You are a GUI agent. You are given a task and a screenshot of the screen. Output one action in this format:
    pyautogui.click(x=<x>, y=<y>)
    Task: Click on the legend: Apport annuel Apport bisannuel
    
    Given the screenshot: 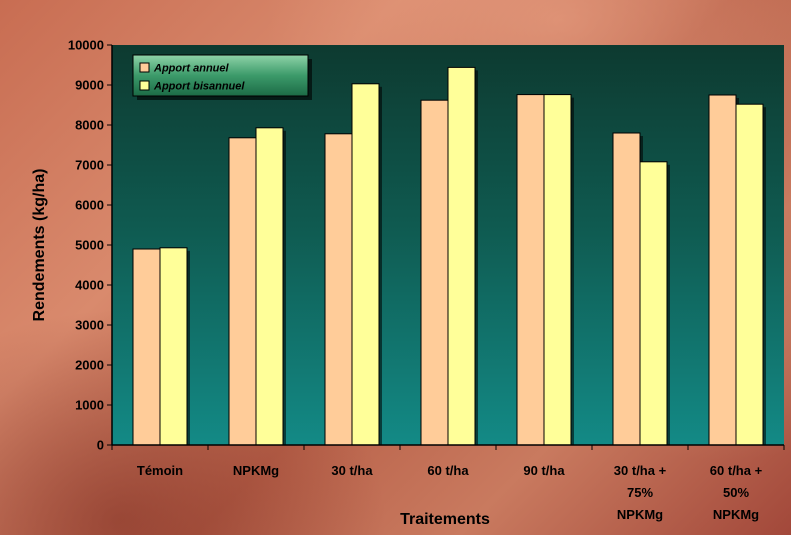 What is the action you would take?
    pyautogui.click(x=222, y=77)
    